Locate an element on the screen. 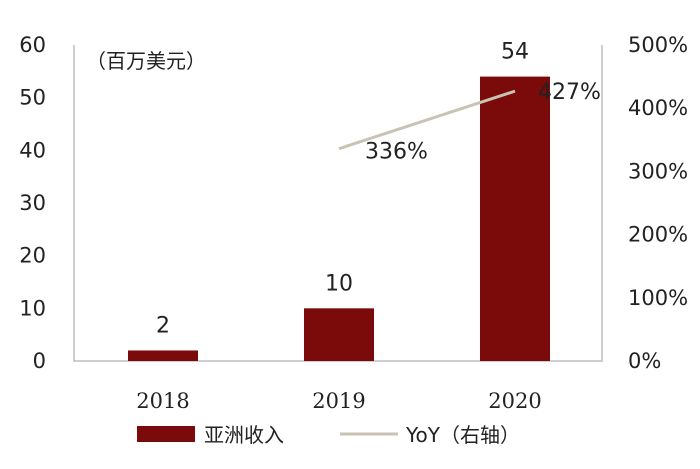 This screenshot has height=469, width=700. bar-value-label: 54 is located at coordinates (515, 52).